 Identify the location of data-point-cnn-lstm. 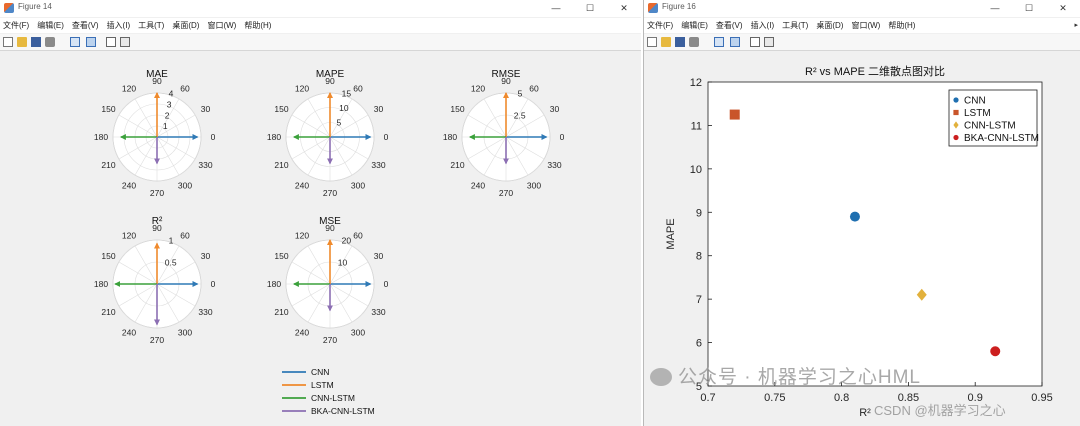
(921, 294).